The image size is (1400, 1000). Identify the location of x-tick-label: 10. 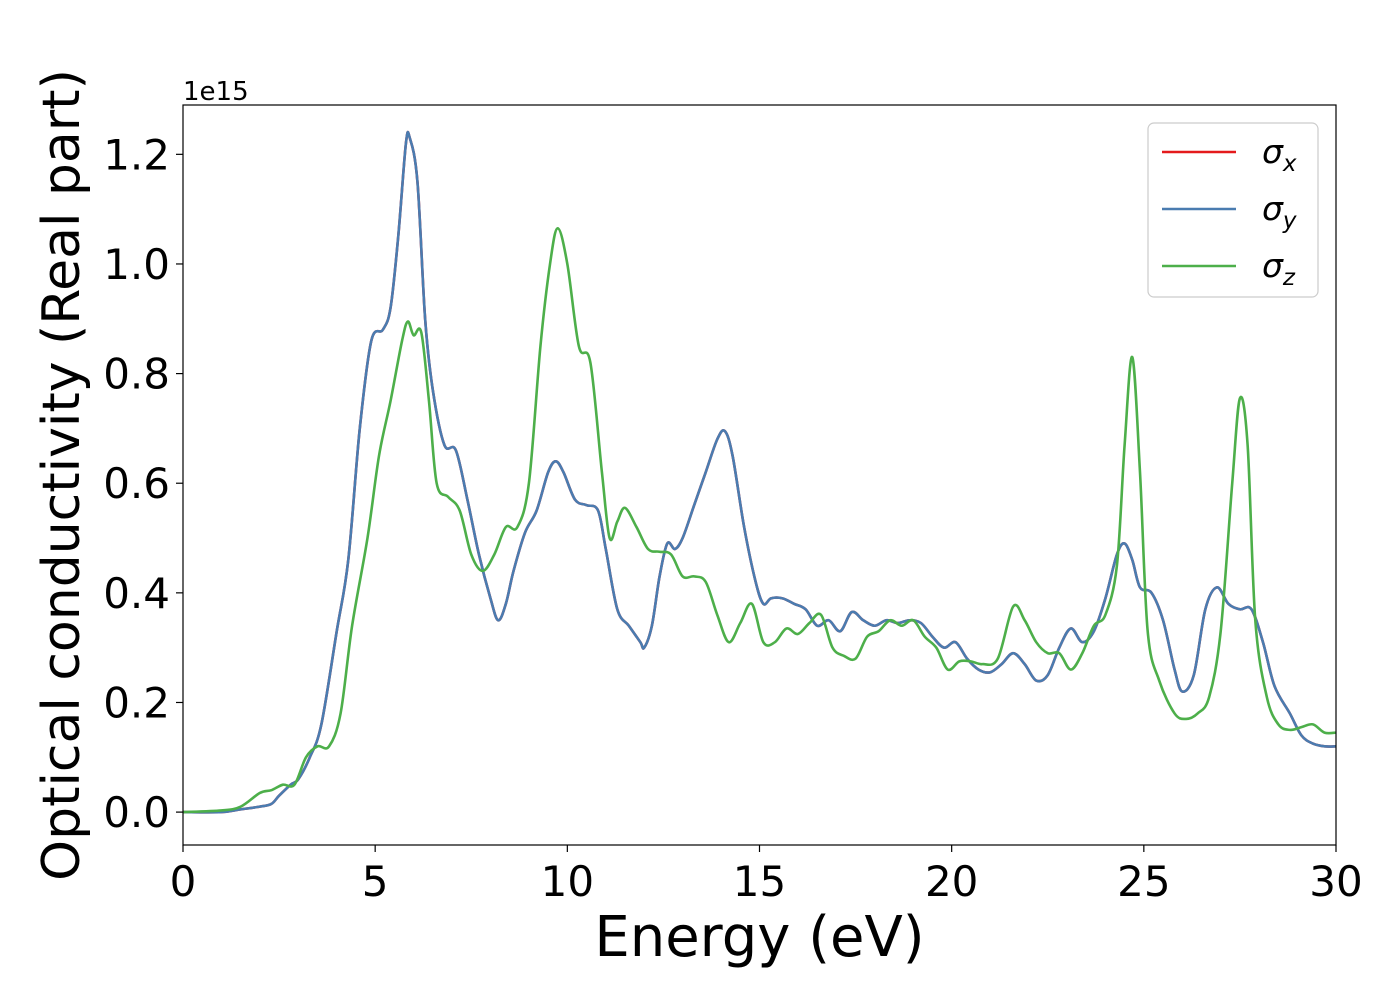
(567, 881).